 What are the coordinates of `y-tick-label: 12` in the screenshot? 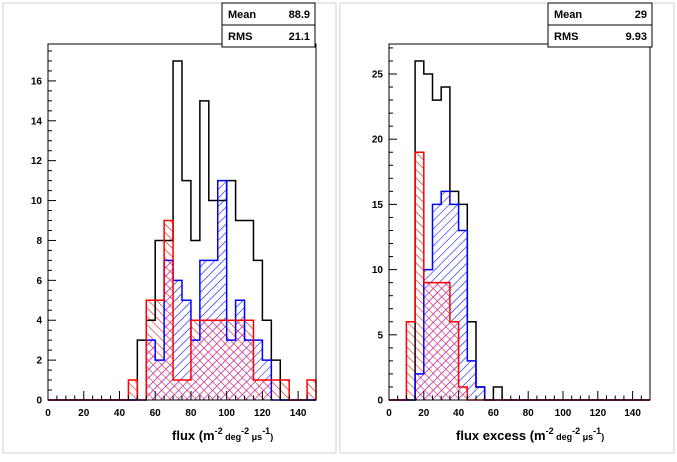 It's located at (37, 161).